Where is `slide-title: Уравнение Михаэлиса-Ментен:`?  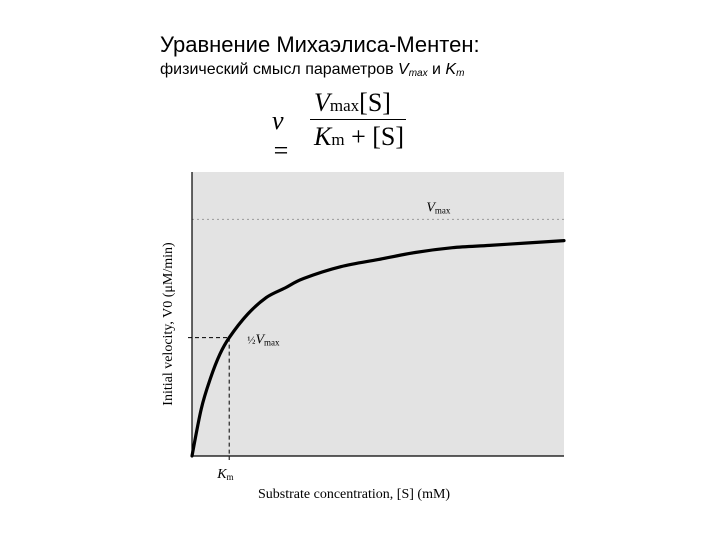 slide-title: Уравнение Михаэлиса-Ментен: is located at coordinates (320, 44).